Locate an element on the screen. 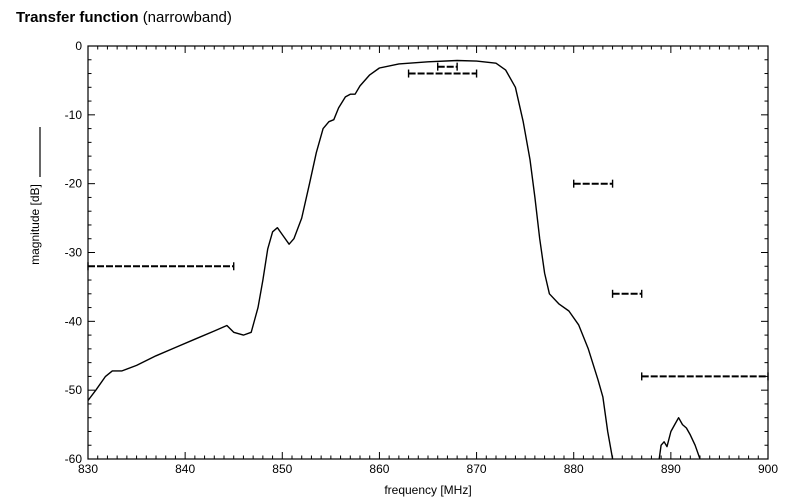 The height and width of the screenshot is (503, 797). y-tick-label: -30 is located at coordinates (74, 253).